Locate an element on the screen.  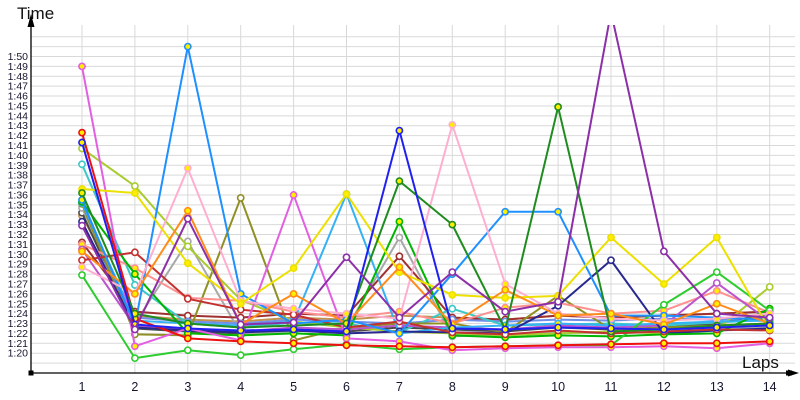
data-point-forest-green-lap1 is located at coordinates (82, 193).